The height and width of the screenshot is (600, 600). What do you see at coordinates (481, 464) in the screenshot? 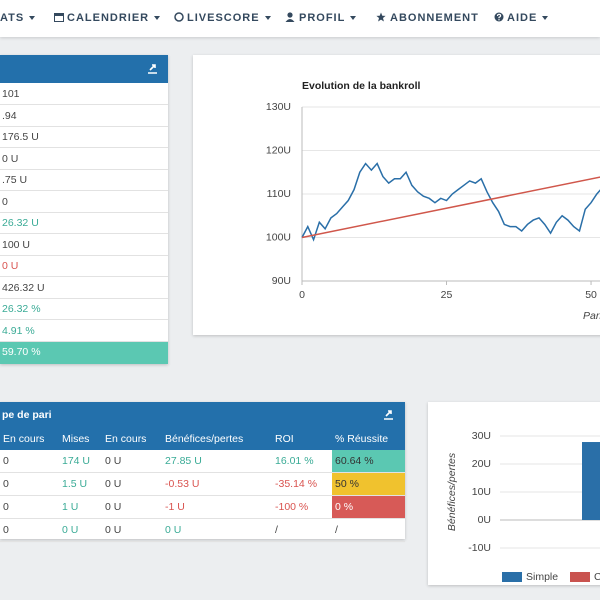
I see `y-tick-label: 20U` at bounding box center [481, 464].